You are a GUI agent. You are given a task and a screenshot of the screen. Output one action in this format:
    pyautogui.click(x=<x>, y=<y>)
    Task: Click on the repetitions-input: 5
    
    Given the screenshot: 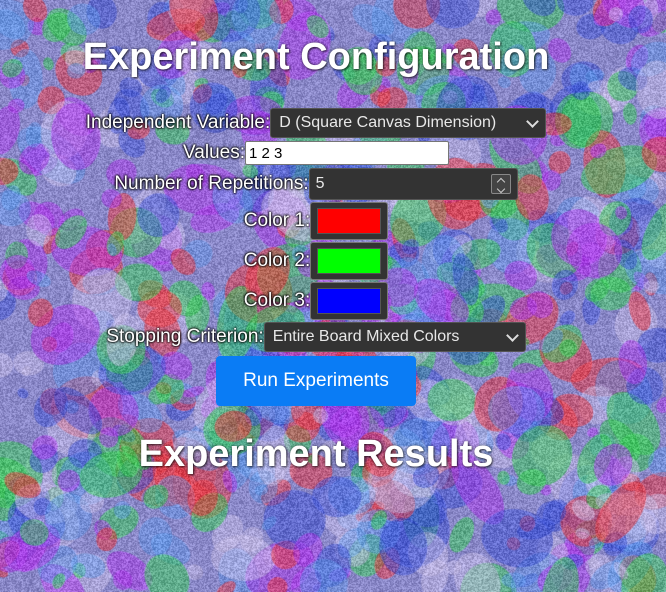 What is the action you would take?
    pyautogui.click(x=413, y=184)
    